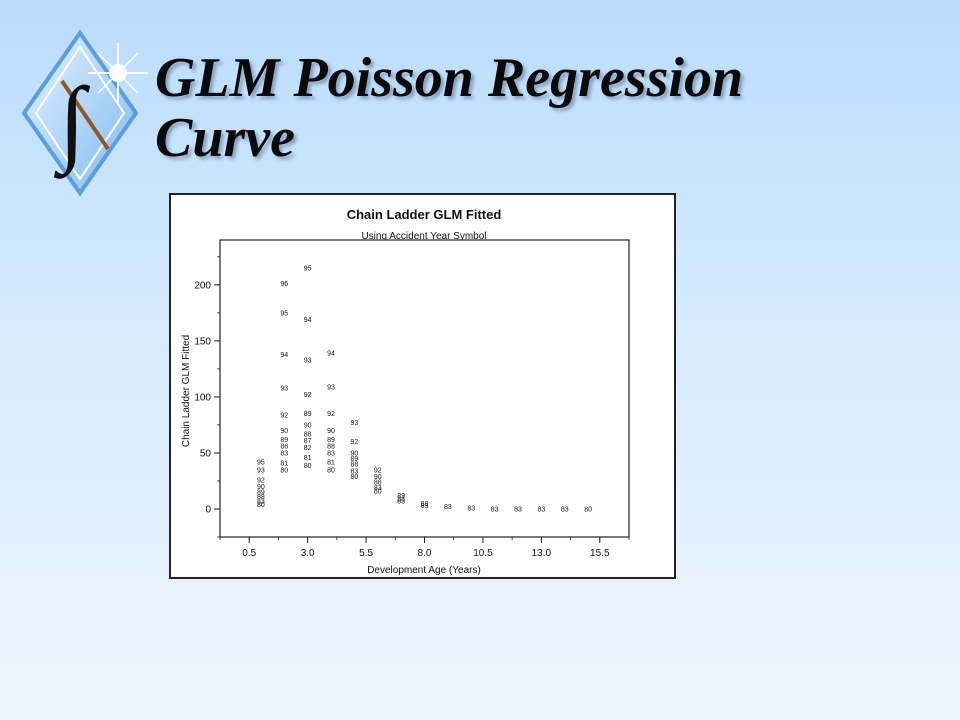  What do you see at coordinates (206, 453) in the screenshot?
I see `y-tick-label: 50` at bounding box center [206, 453].